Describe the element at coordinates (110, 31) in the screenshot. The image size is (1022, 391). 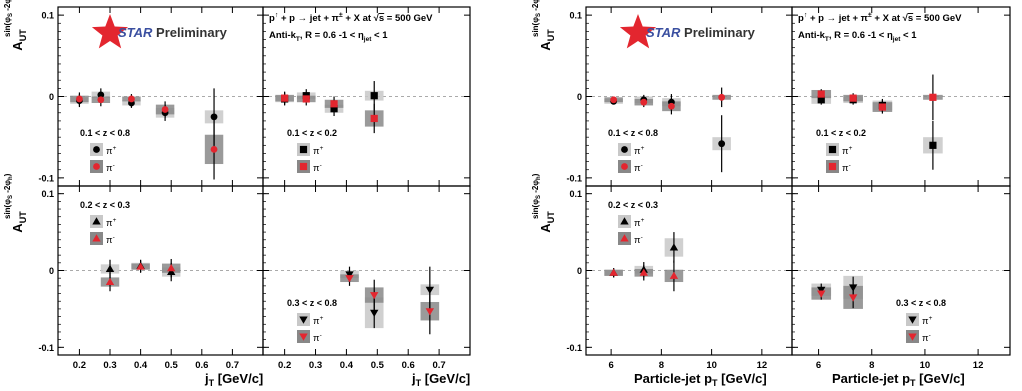
I see `star-logo-icon` at that location.